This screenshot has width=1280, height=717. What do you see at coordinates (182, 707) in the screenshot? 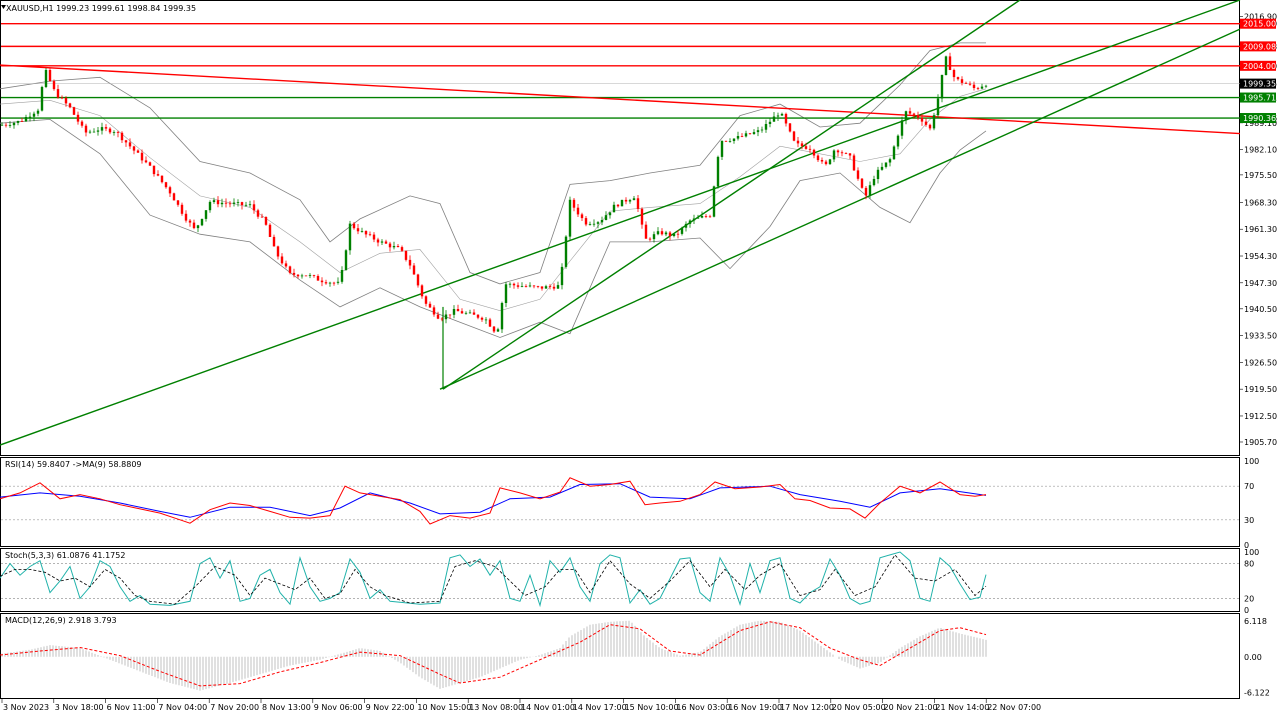
I see `time-tick-label: 7 Nov 04:00` at bounding box center [182, 707].